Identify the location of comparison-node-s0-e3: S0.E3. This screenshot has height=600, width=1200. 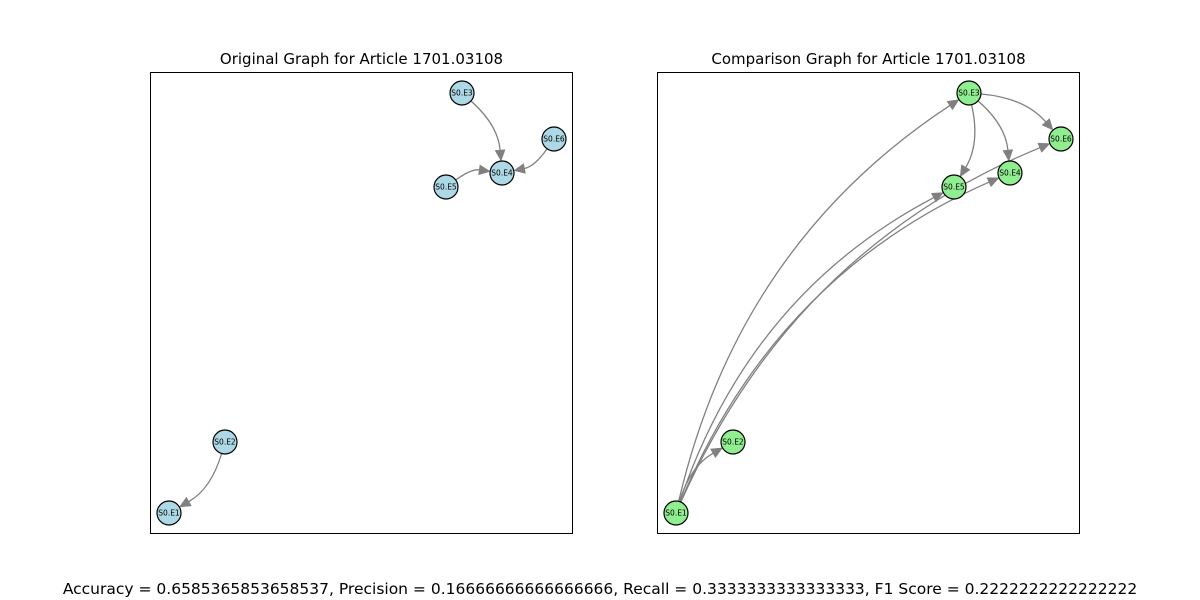
(969, 93).